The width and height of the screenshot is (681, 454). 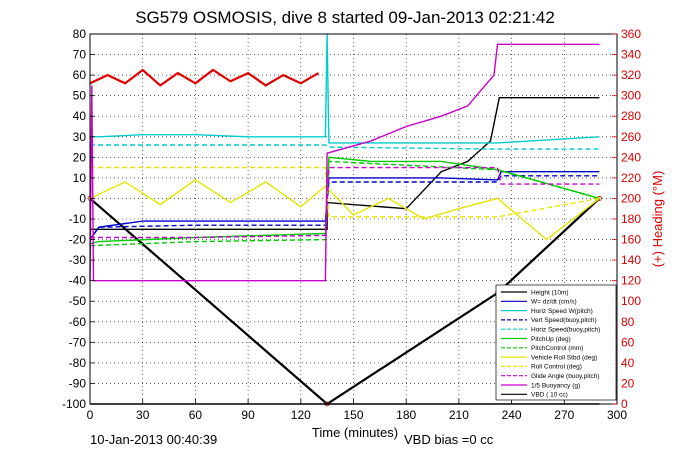 What do you see at coordinates (628, 342) in the screenshot?
I see `right-tick-label: 60` at bounding box center [628, 342].